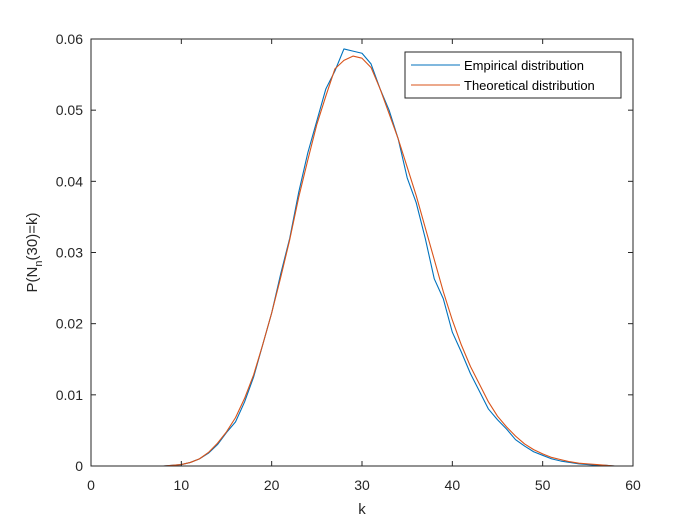 This screenshot has height=525, width=700. Describe the element at coordinates (362, 509) in the screenshot. I see `x-axis-label: k` at that location.